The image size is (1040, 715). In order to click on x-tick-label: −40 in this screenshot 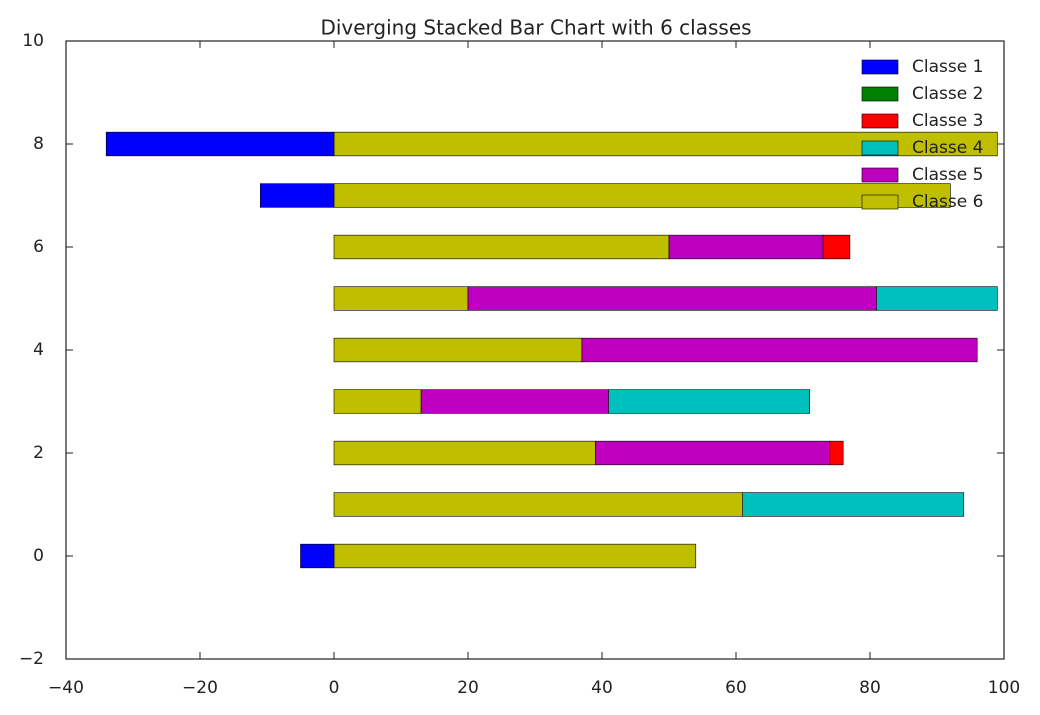, I will do `click(66, 688)`.